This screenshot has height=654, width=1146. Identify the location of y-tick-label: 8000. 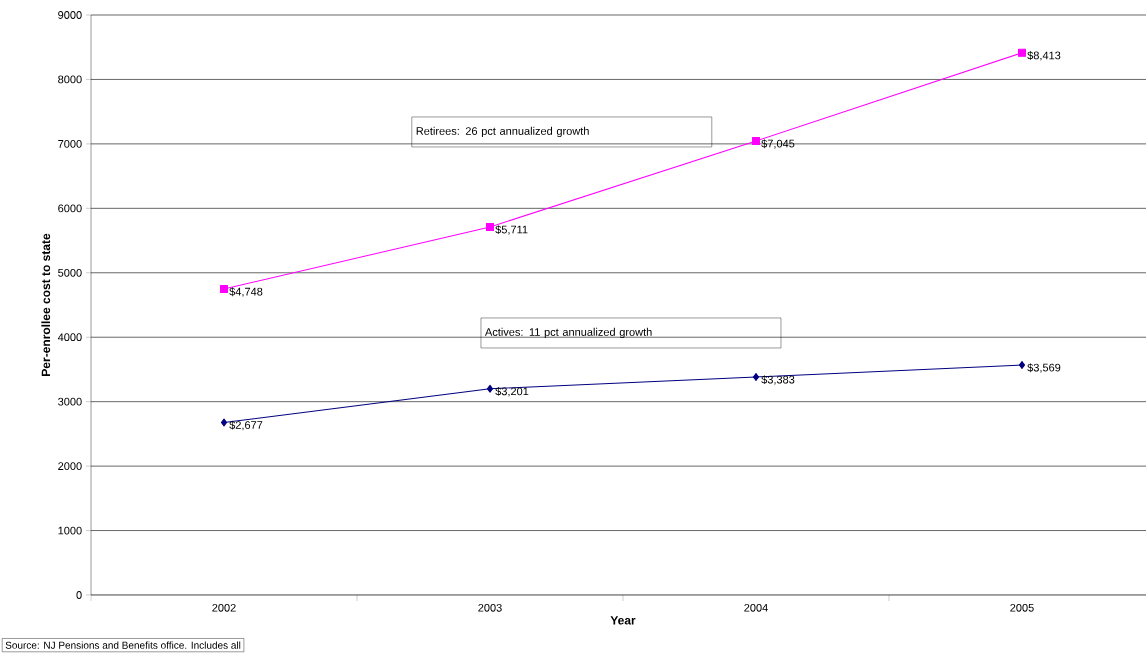
(70, 79).